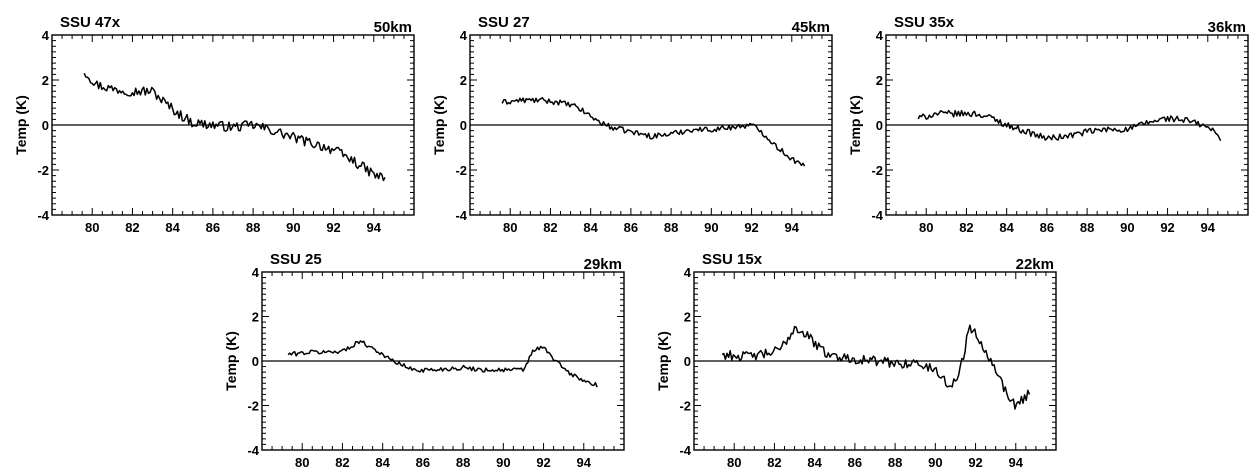 The height and width of the screenshot is (476, 1250). What do you see at coordinates (1227, 27) in the screenshot?
I see `altitude-label: 36km` at bounding box center [1227, 27].